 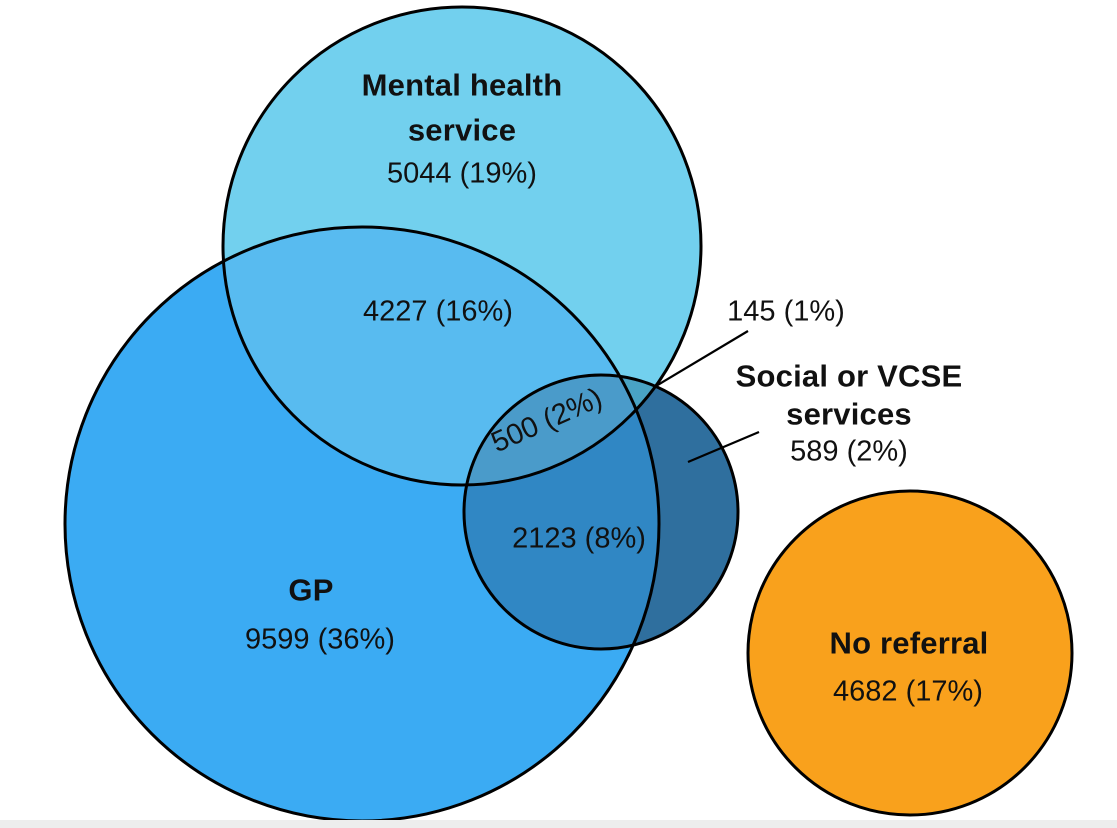 What do you see at coordinates (462, 85) in the screenshot?
I see `mental-health-title-line1: Mental health` at bounding box center [462, 85].